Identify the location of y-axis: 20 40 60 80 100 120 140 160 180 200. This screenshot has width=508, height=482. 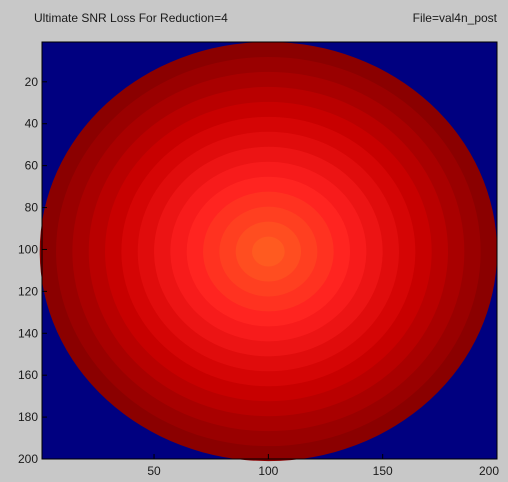
(32, 270).